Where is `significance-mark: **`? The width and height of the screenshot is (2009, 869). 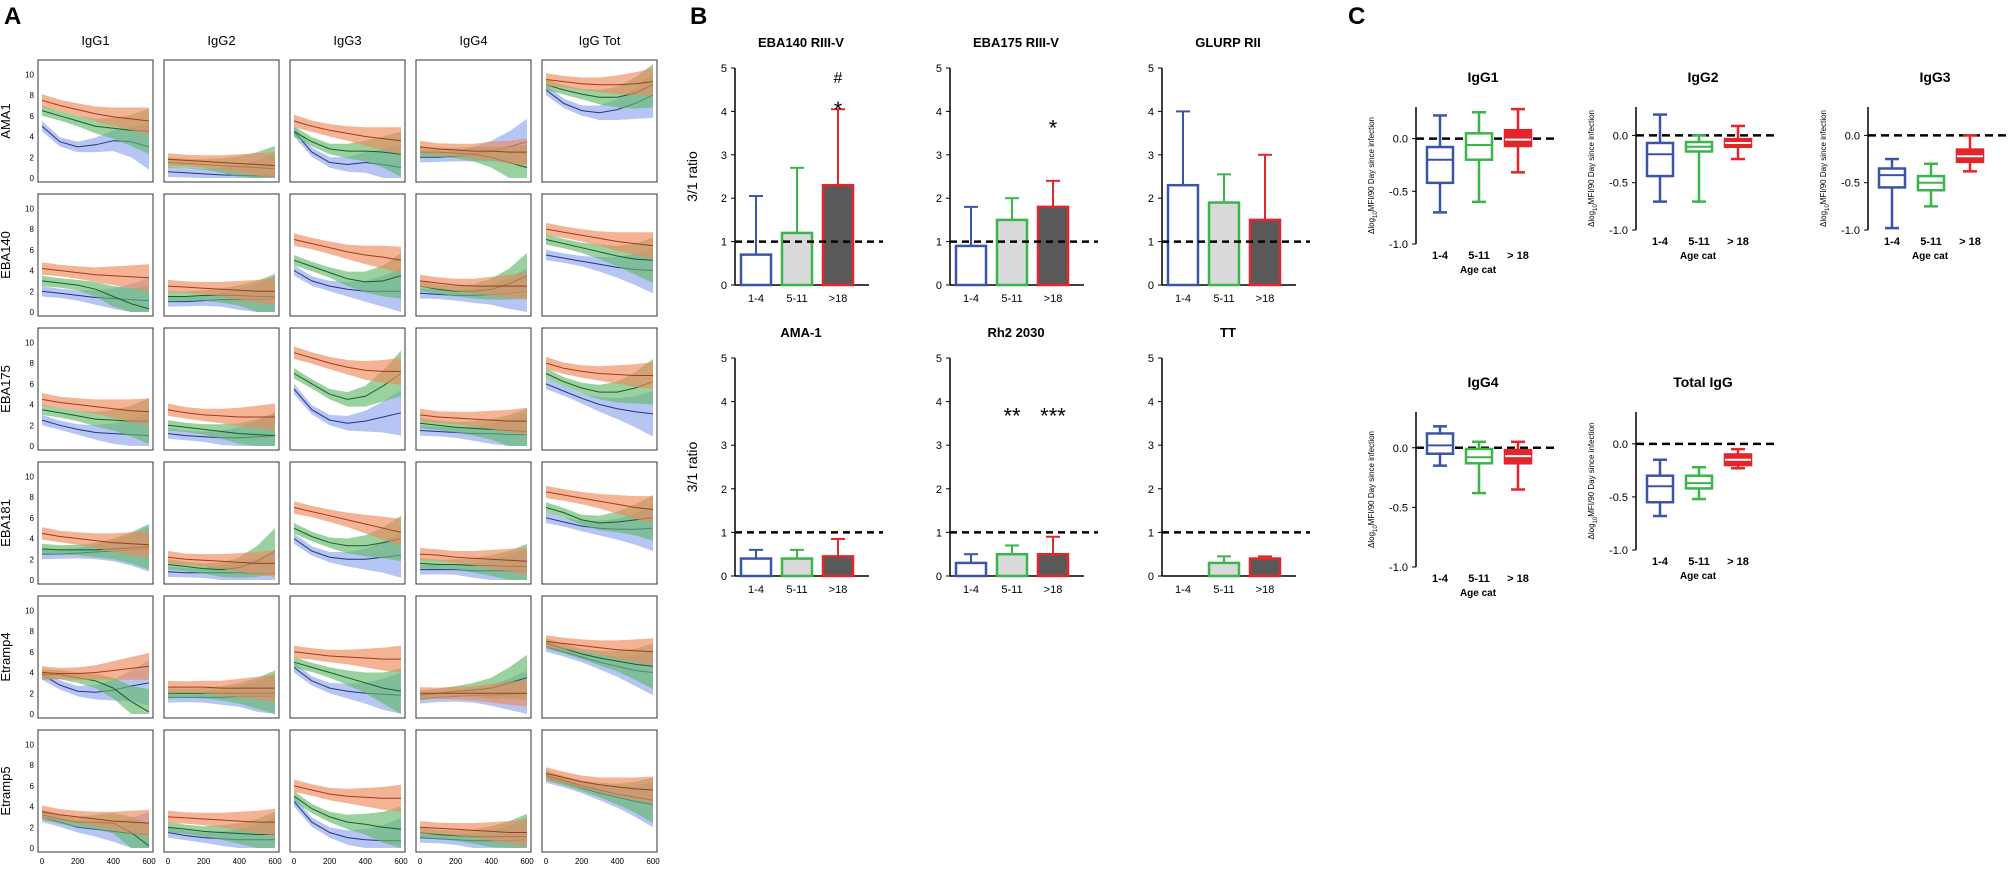 significance-mark: ** is located at coordinates (1012, 415).